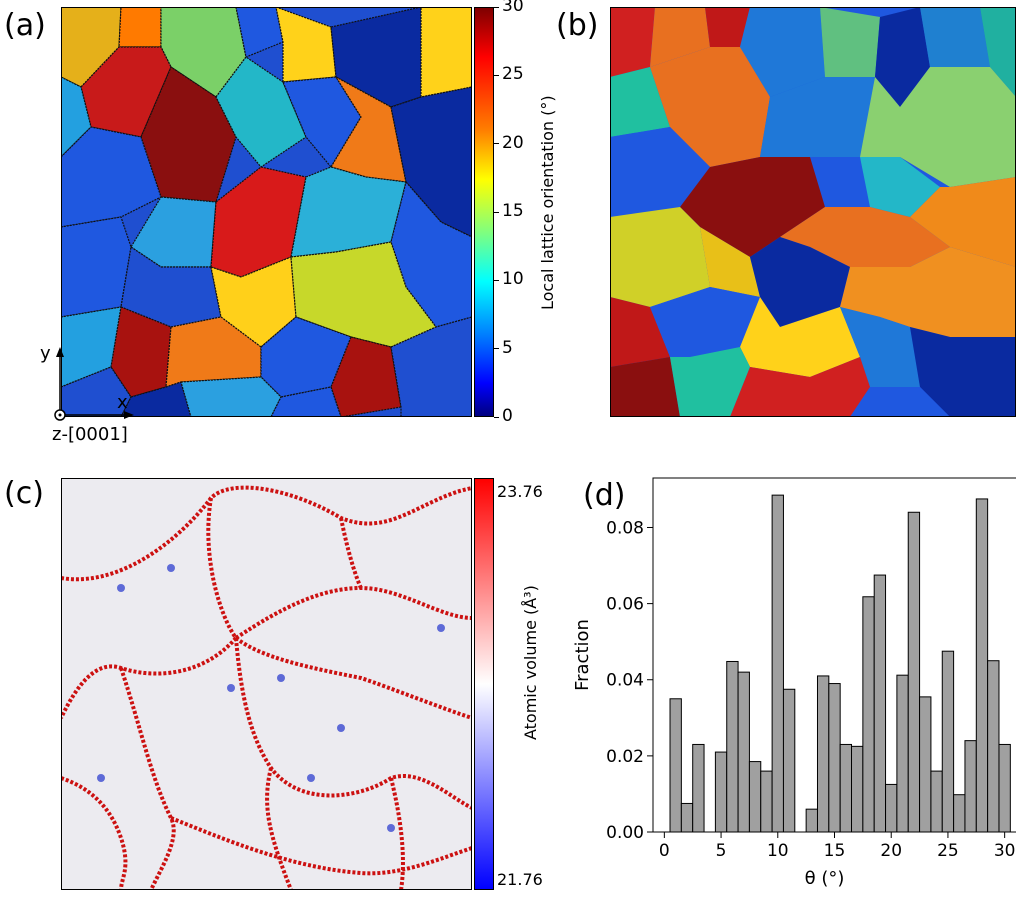 This screenshot has height=898, width=1016. What do you see at coordinates (513, 279) in the screenshot?
I see `colorbar-a-tick-label: 10` at bounding box center [513, 279].